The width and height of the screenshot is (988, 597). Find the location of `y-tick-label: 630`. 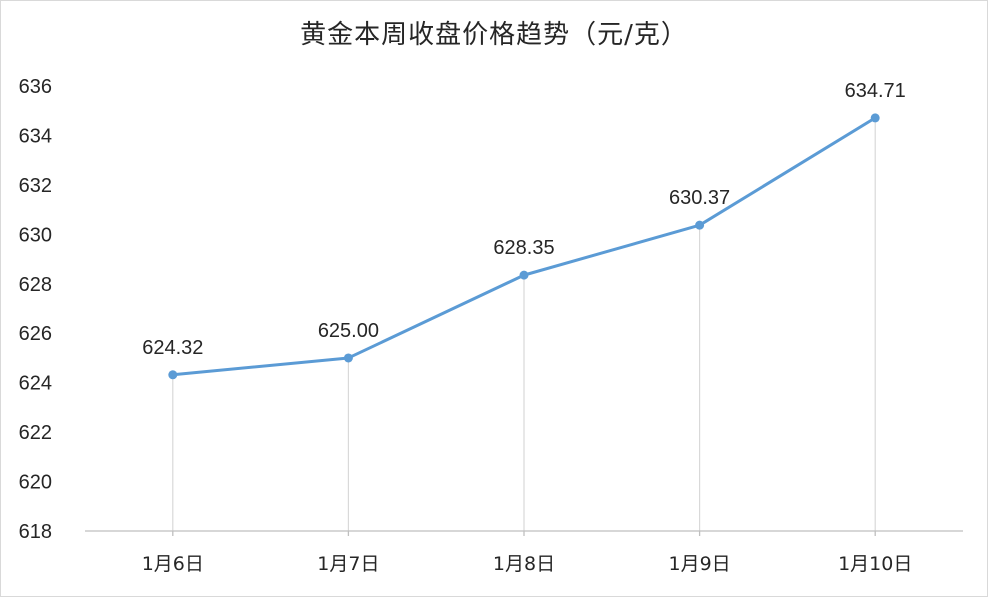

y-tick-label: 630 is located at coordinates (35, 235).